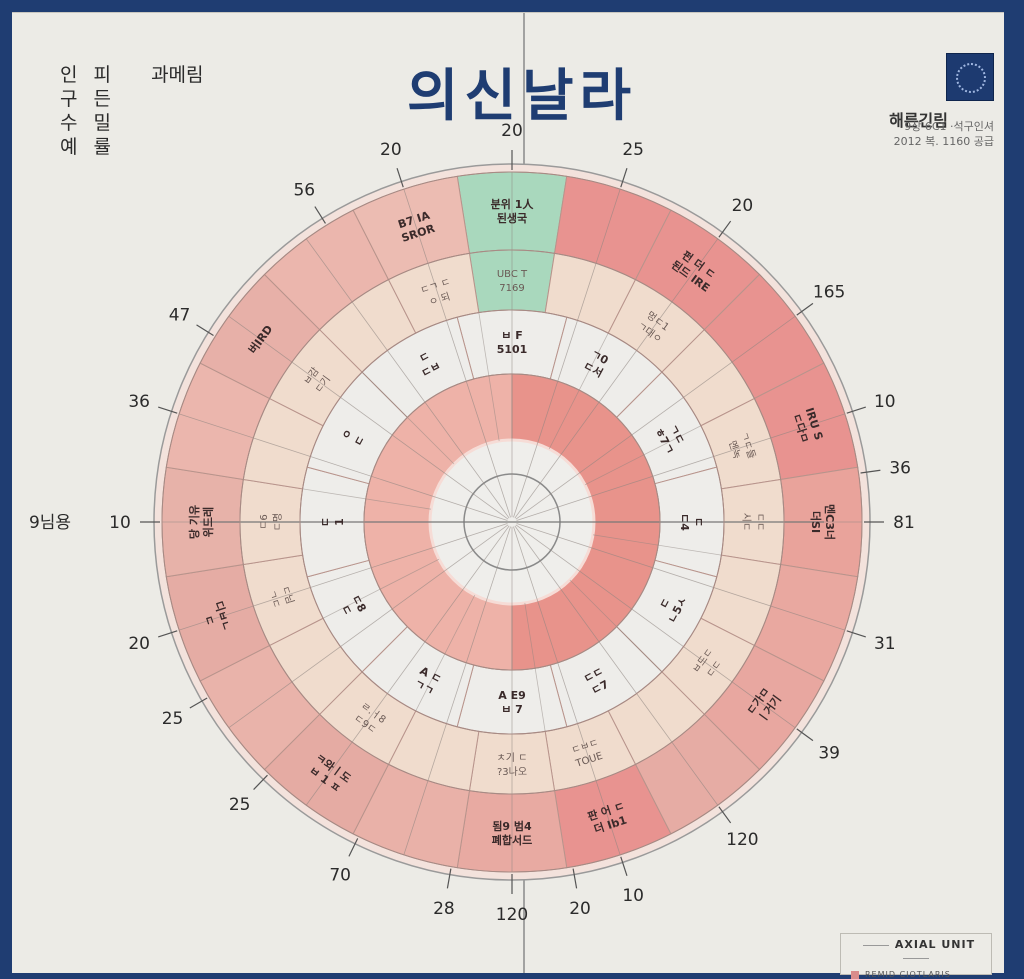 The height and width of the screenshot is (979, 1024). Describe the element at coordinates (512, 281) in the screenshot. I see `beige-segment-label: UBC T 7169` at that location.